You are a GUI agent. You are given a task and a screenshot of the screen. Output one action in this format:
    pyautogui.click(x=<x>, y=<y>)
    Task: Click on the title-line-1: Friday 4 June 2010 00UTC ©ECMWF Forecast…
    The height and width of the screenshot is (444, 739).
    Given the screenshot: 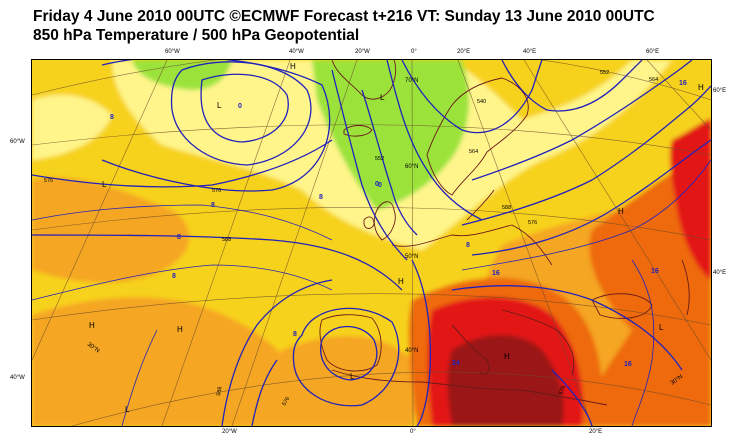 What is the action you would take?
    pyautogui.click(x=344, y=16)
    